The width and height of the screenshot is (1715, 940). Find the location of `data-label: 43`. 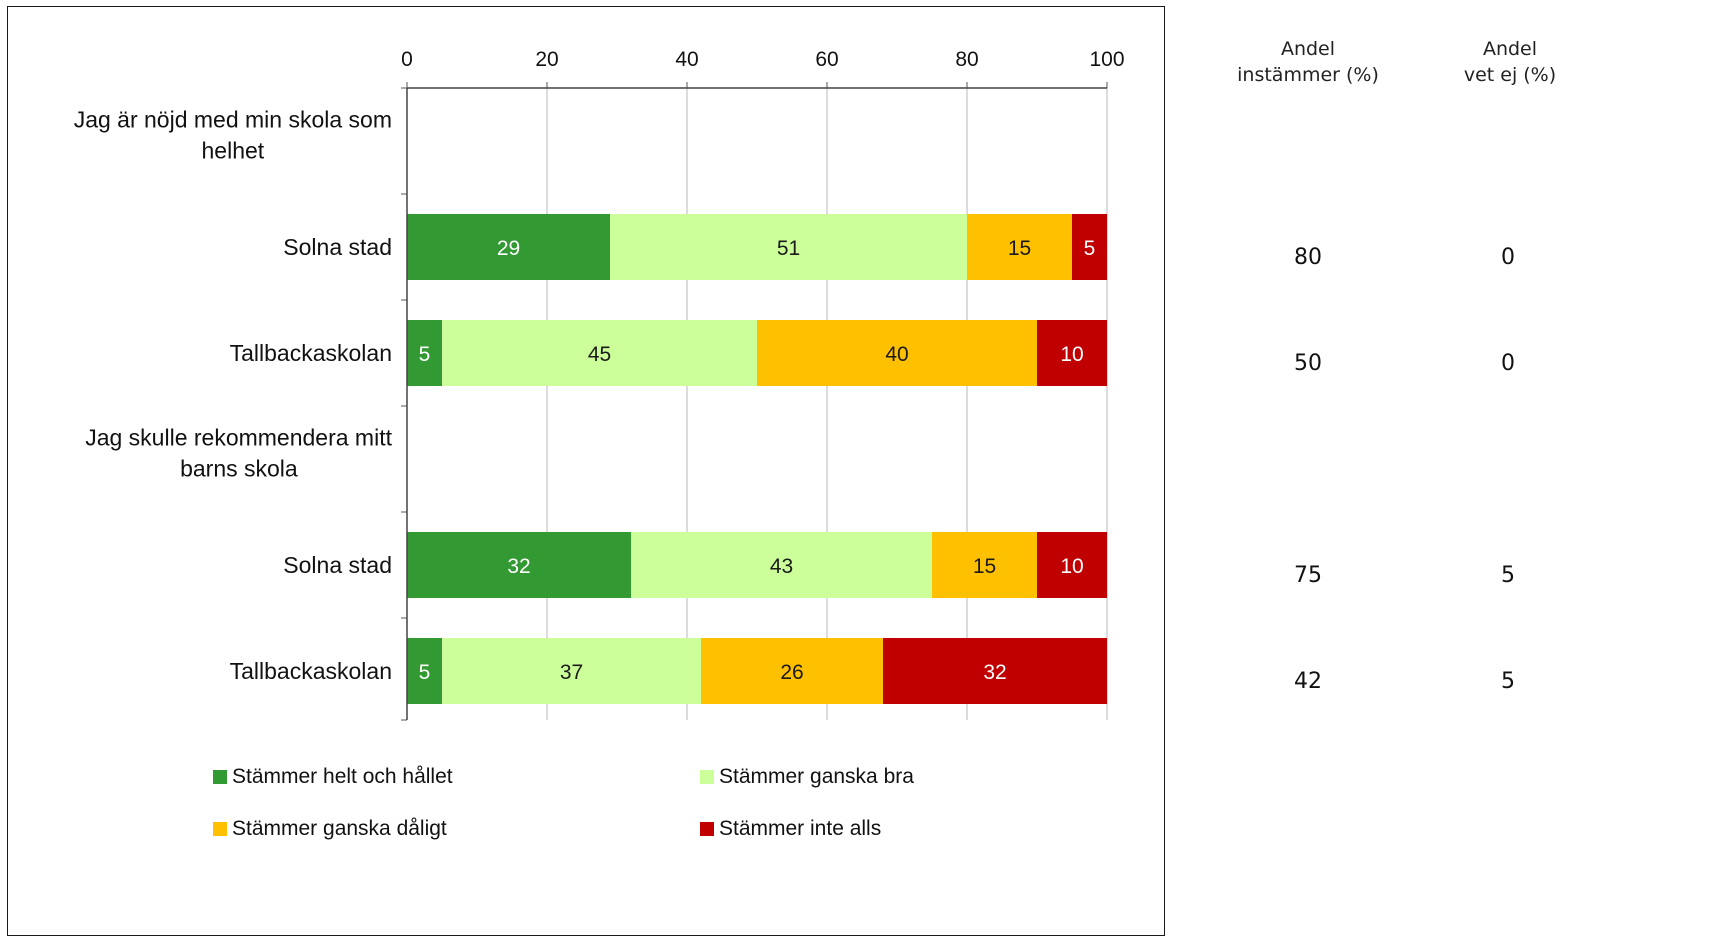

data-label: 43 is located at coordinates (781, 566).